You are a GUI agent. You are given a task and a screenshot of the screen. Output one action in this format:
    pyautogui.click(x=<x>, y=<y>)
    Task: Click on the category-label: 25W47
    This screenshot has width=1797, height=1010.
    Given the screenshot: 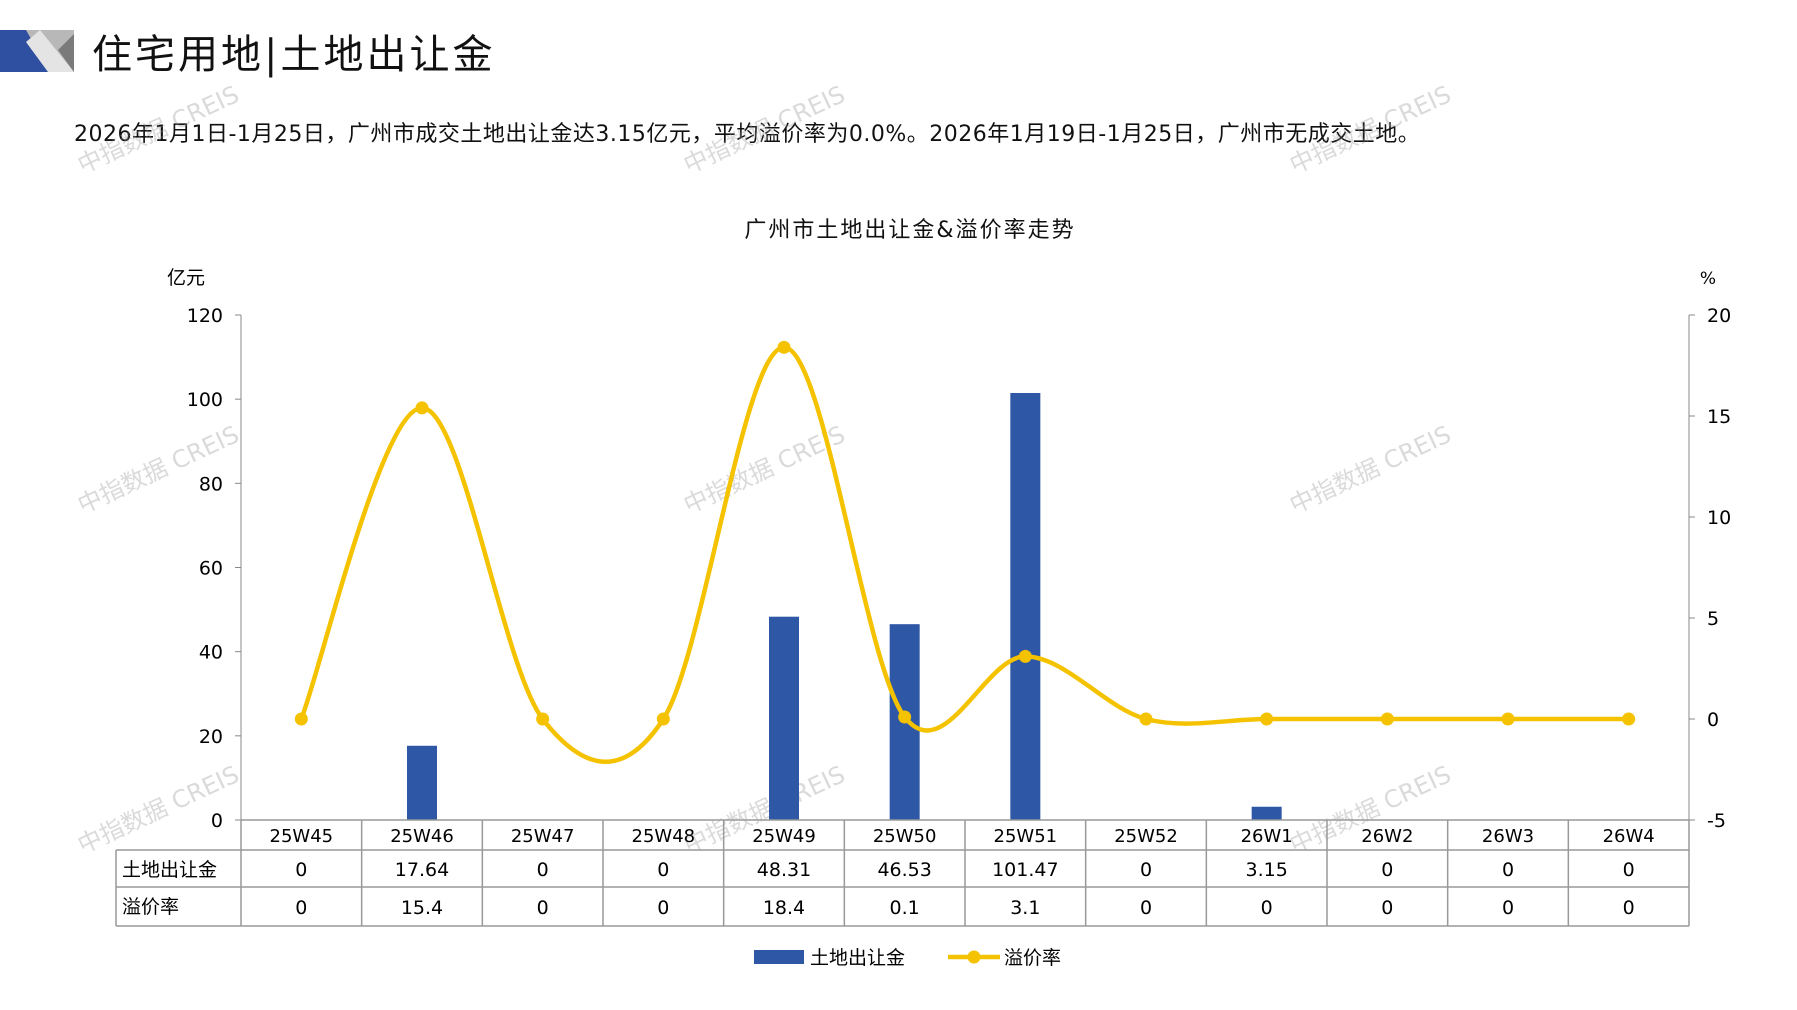 What is the action you would take?
    pyautogui.click(x=543, y=836)
    